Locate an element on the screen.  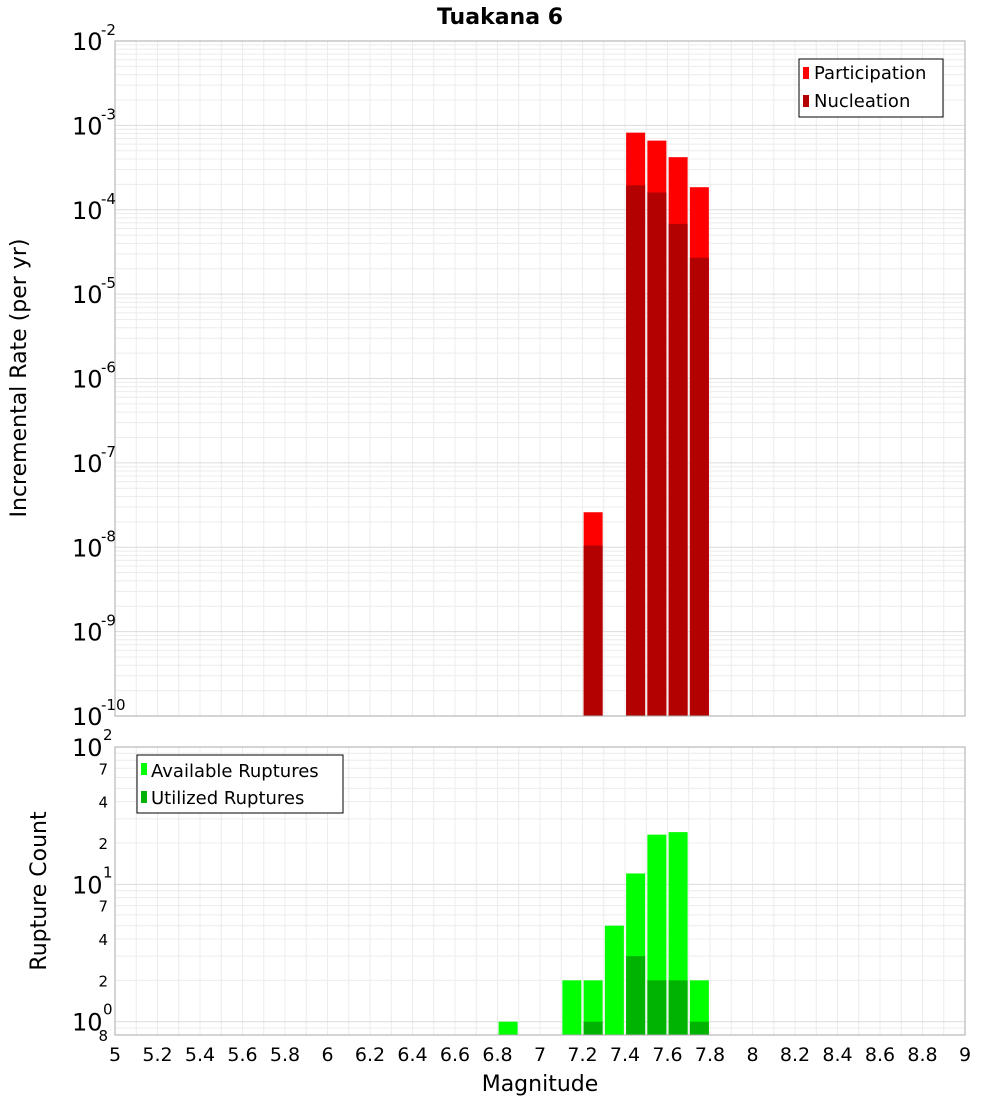
top-bars is located at coordinates (646, 424).